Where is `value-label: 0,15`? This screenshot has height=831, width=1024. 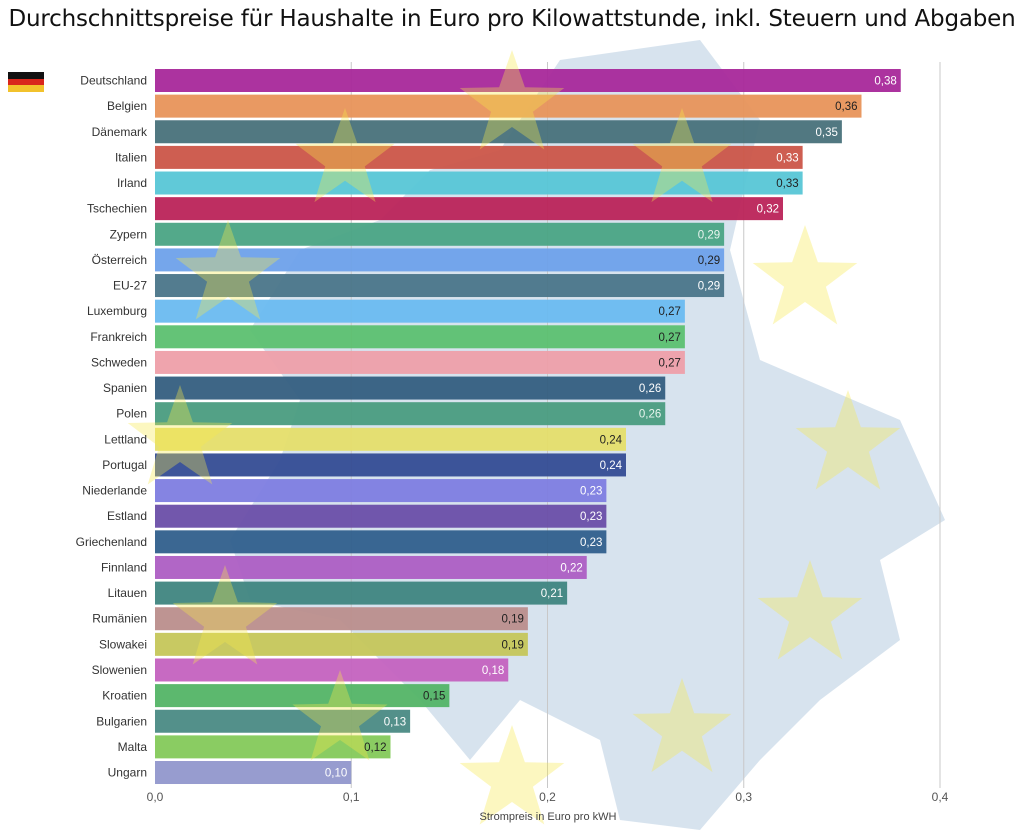 value-label: 0,15 is located at coordinates (434, 697).